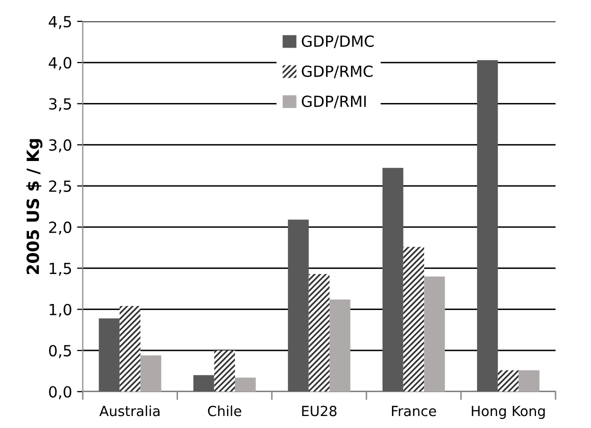  Describe the element at coordinates (60, 228) in the screenshot. I see `y-tick-label: 2,0` at that location.